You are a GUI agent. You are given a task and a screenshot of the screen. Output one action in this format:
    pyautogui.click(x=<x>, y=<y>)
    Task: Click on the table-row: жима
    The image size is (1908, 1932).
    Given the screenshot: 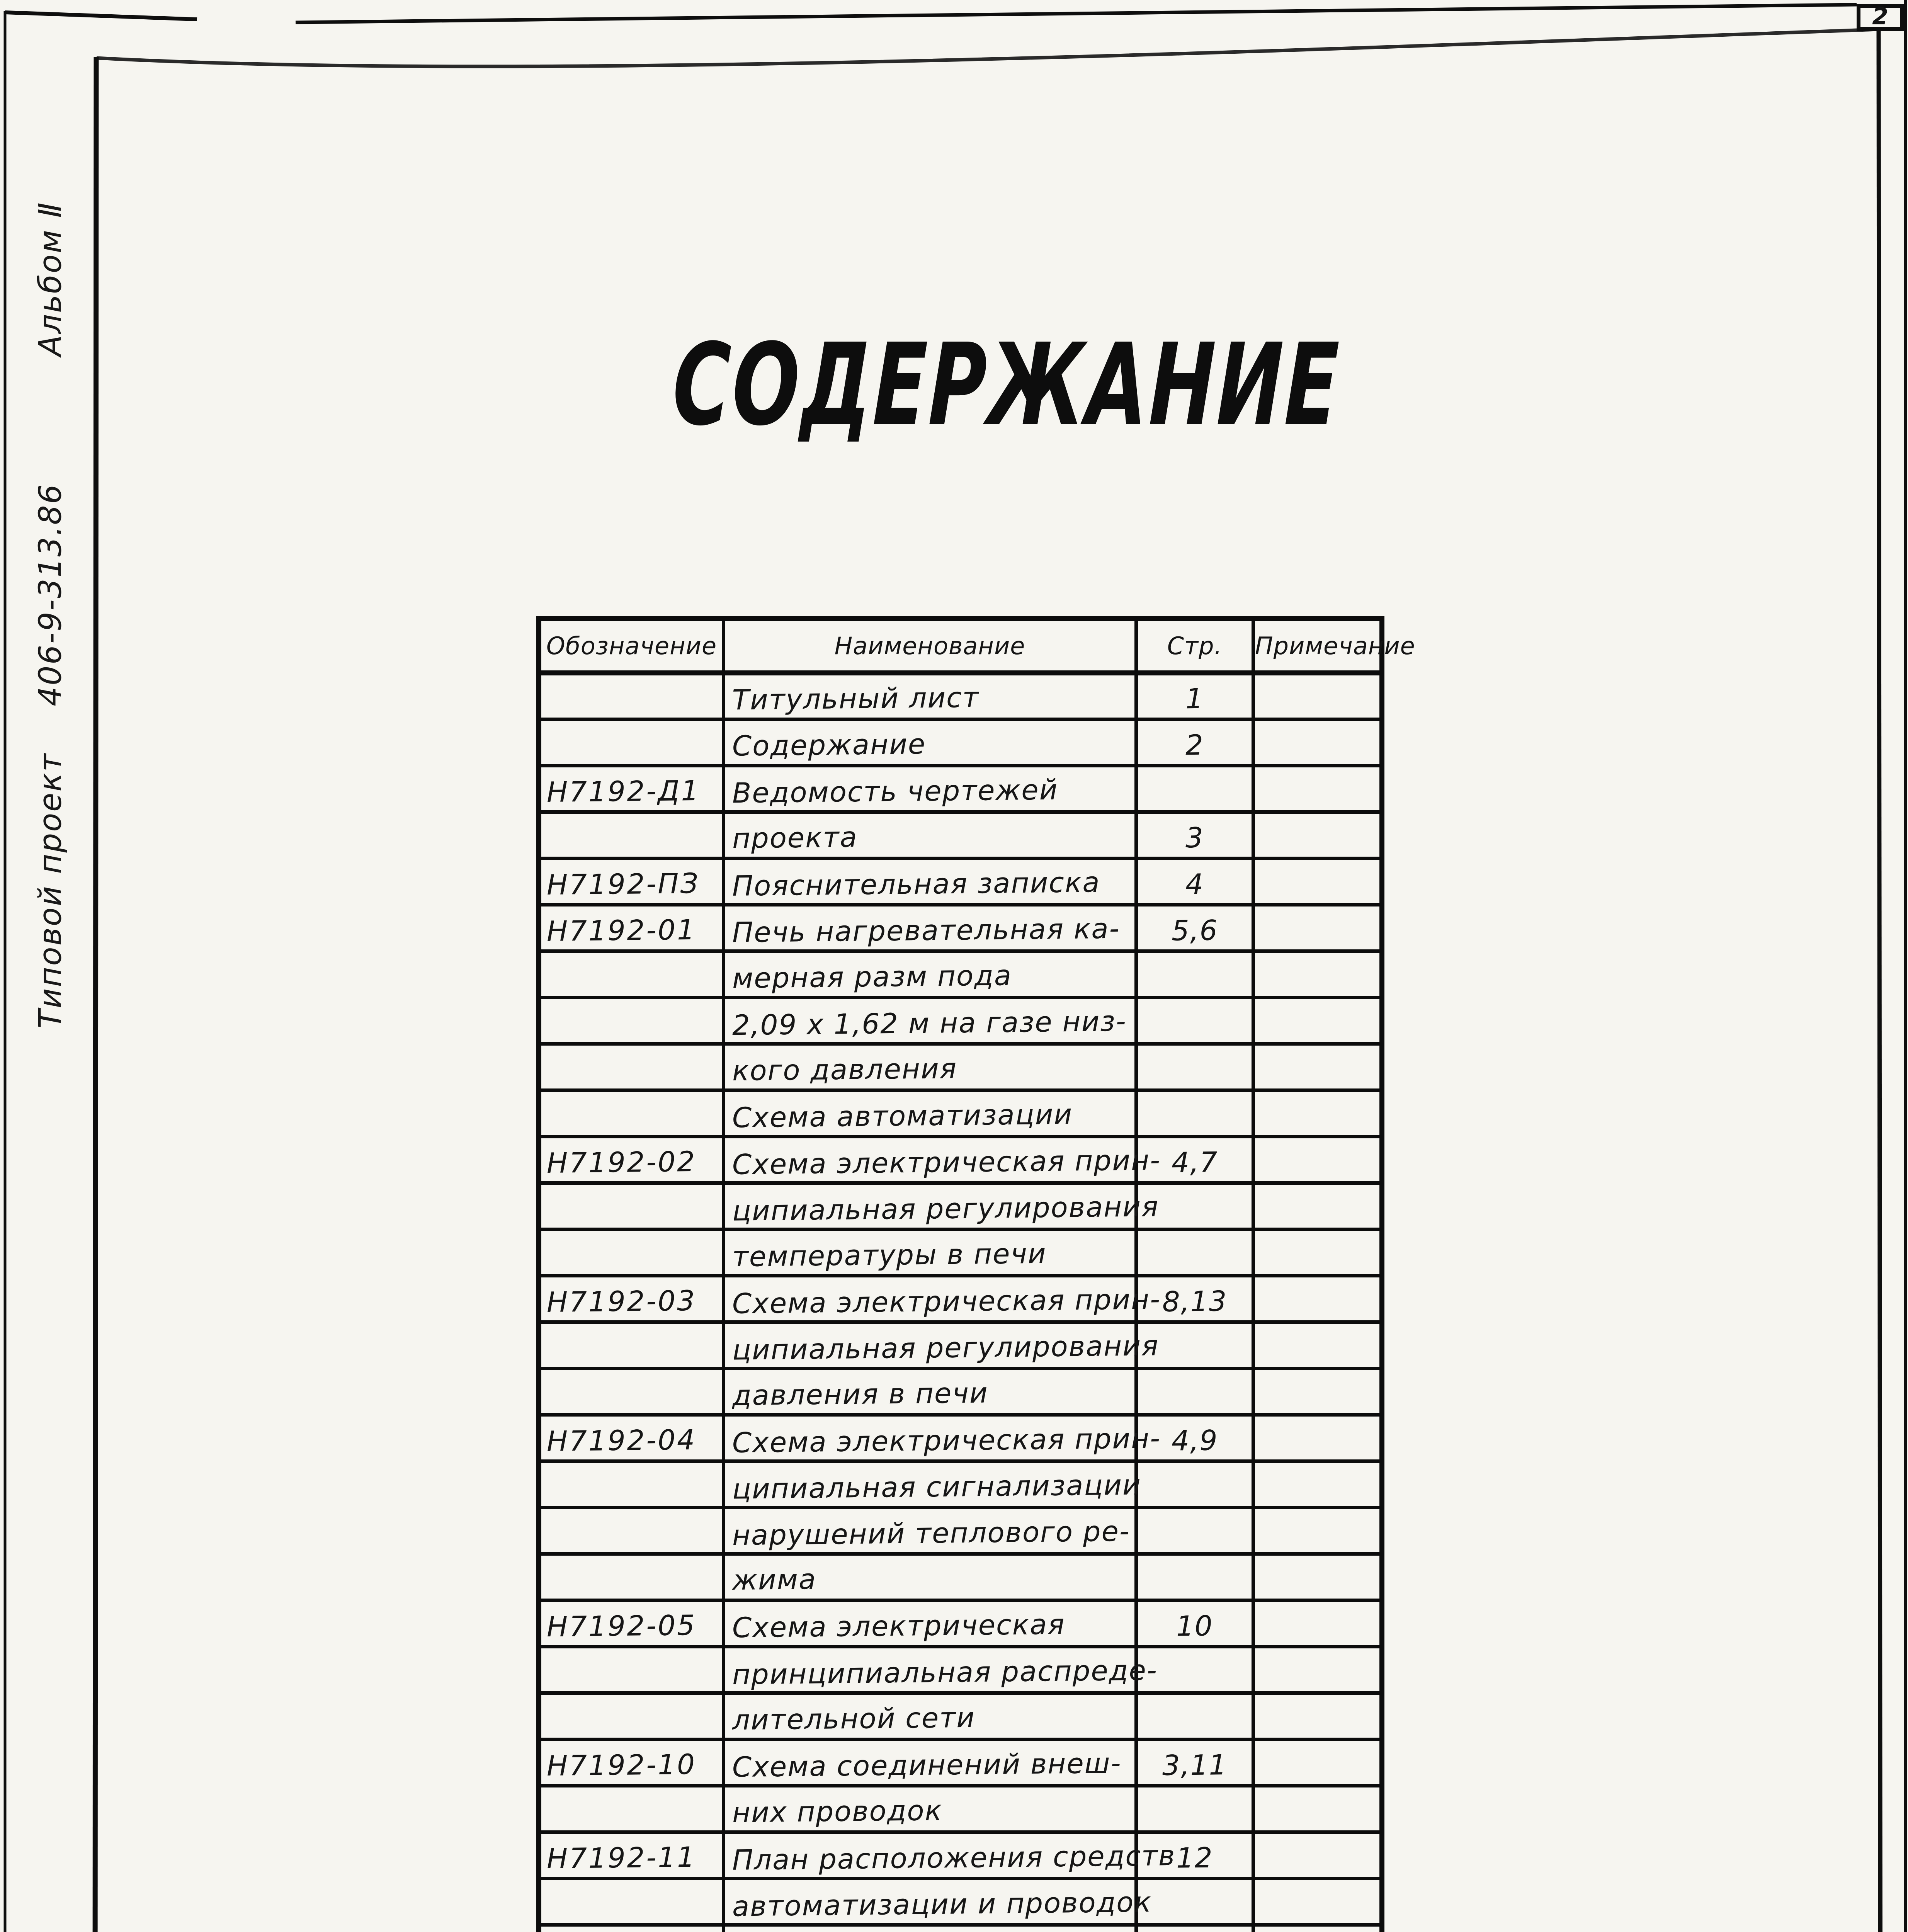 What is the action you would take?
    pyautogui.click(x=960, y=1577)
    